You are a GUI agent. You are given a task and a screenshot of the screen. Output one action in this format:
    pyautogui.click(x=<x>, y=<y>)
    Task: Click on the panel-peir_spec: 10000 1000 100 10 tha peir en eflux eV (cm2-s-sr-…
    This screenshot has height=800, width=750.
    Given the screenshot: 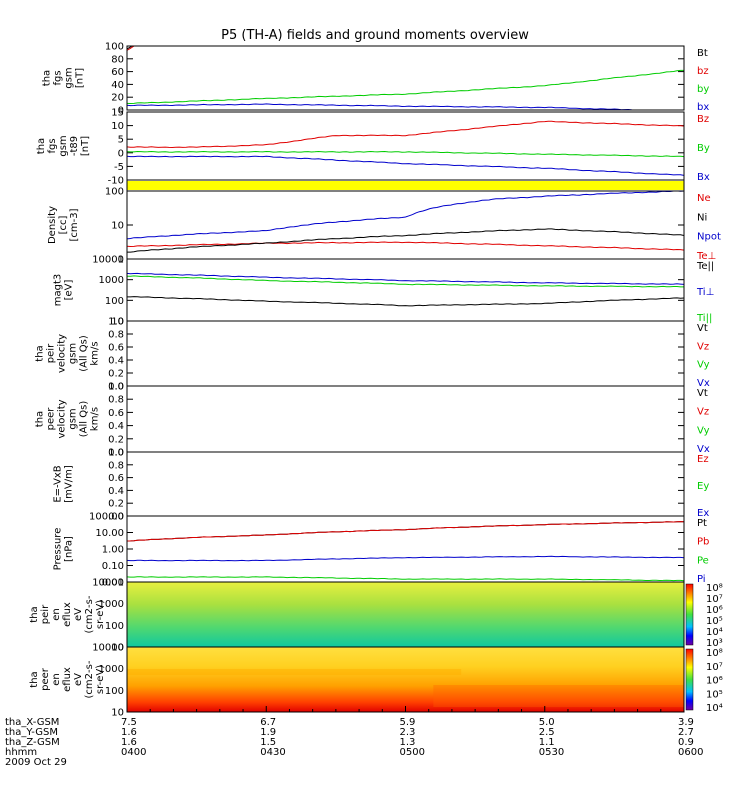 What is the action you would take?
    pyautogui.click(x=376, y=616)
    